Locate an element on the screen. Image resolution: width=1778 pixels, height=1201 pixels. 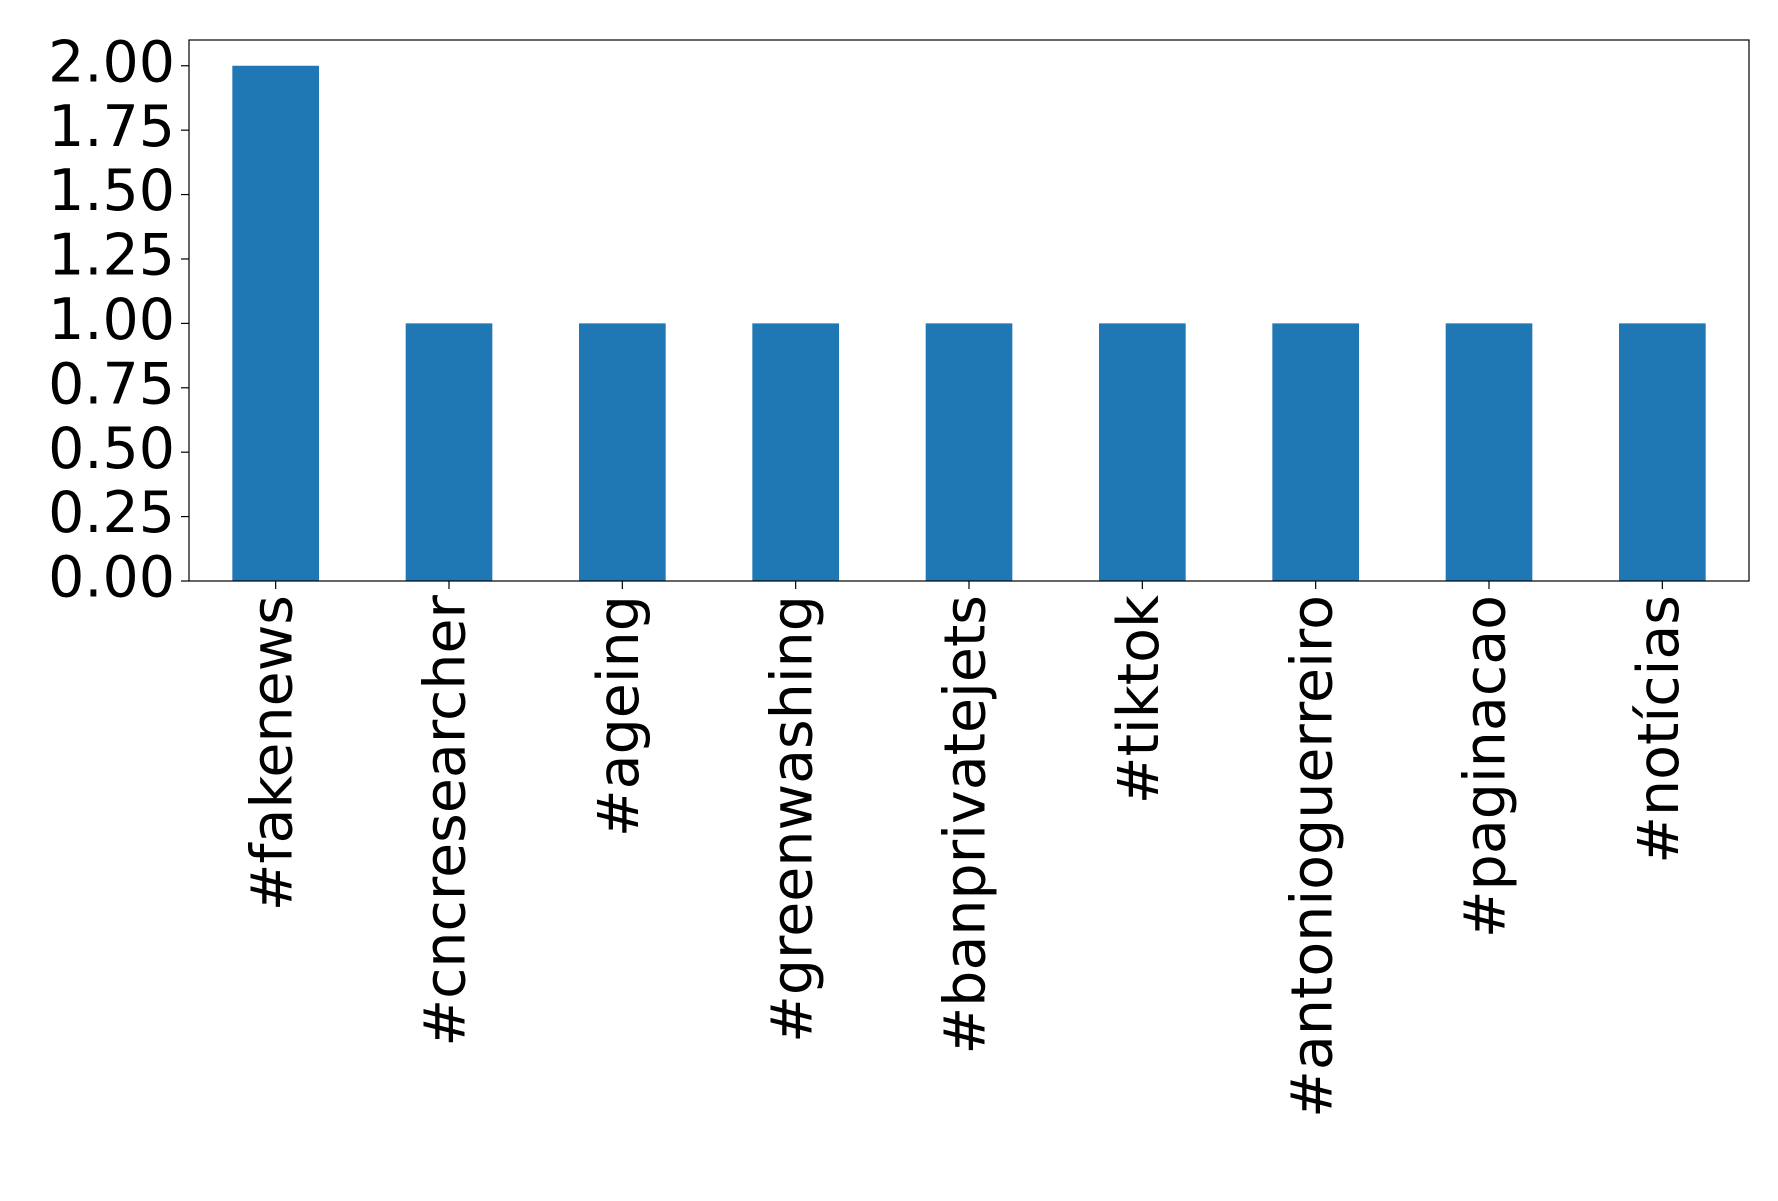
y-tick-label: 0.50 is located at coordinates (111, 449).